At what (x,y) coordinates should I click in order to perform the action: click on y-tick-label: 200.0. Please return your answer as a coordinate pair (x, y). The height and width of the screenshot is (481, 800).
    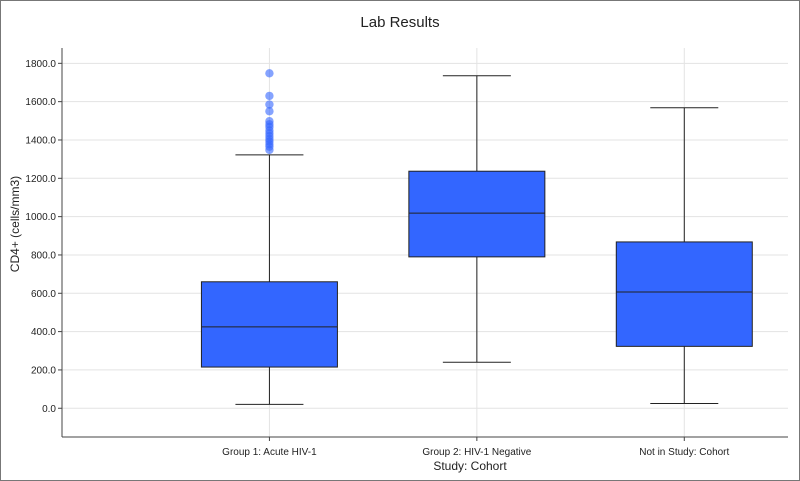
    Looking at the image, I should click on (43, 370).